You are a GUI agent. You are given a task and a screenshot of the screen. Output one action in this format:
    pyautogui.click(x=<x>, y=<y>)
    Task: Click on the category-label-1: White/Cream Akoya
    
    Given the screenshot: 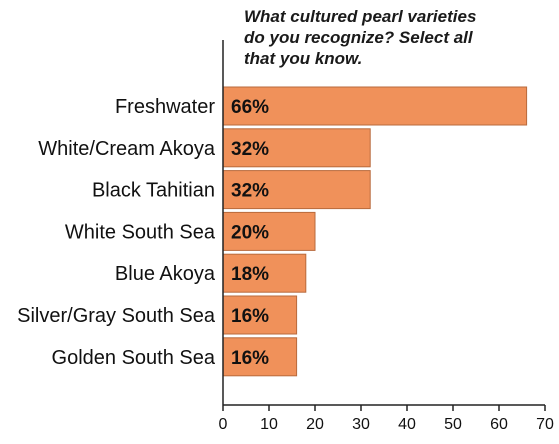 What is the action you would take?
    pyautogui.click(x=127, y=149)
    